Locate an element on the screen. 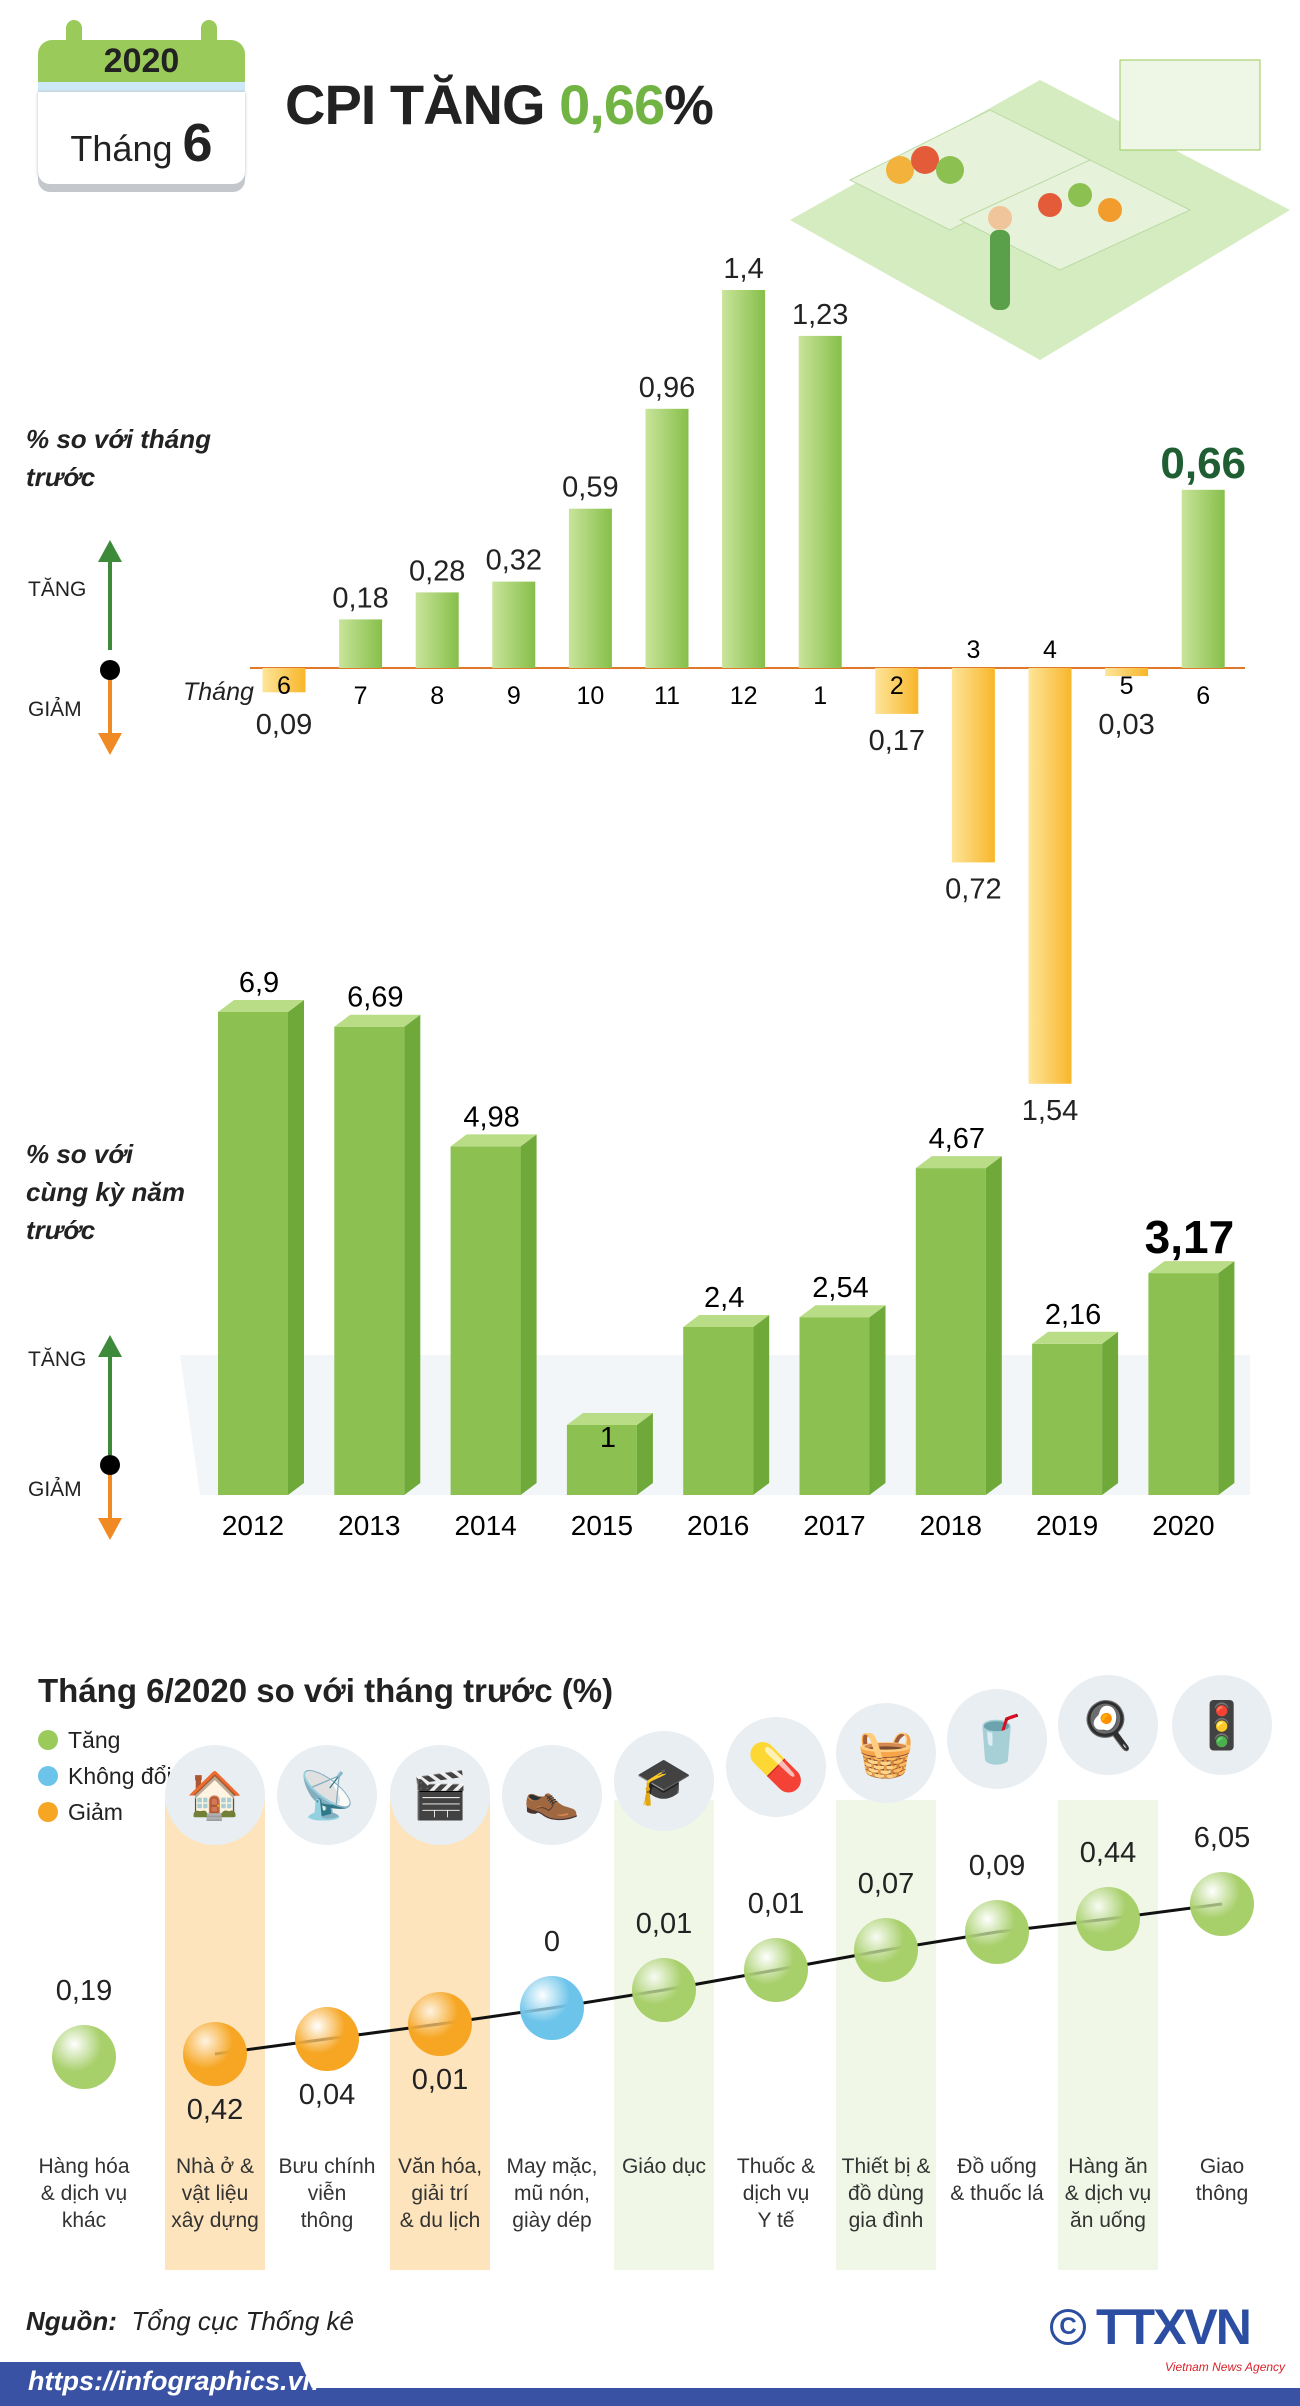  monthly-chart-title: % so với tháng trước is located at coordinates (119, 458).